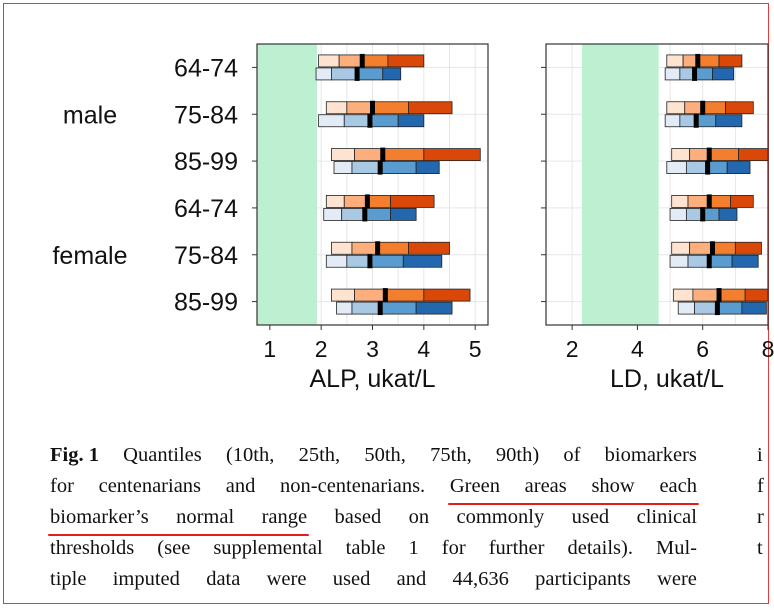  What do you see at coordinates (162, 455) in the screenshot?
I see `caption-word: Quantiles` at bounding box center [162, 455].